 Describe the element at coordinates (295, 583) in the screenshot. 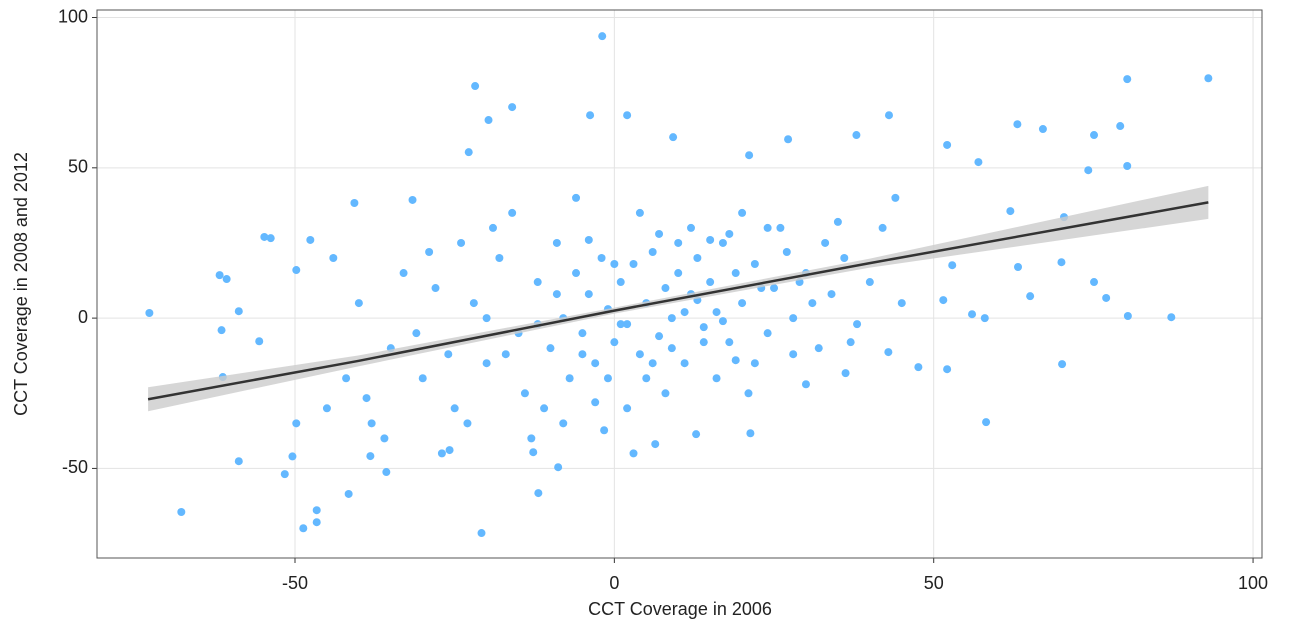

I see `x-tick-label: -50` at that location.